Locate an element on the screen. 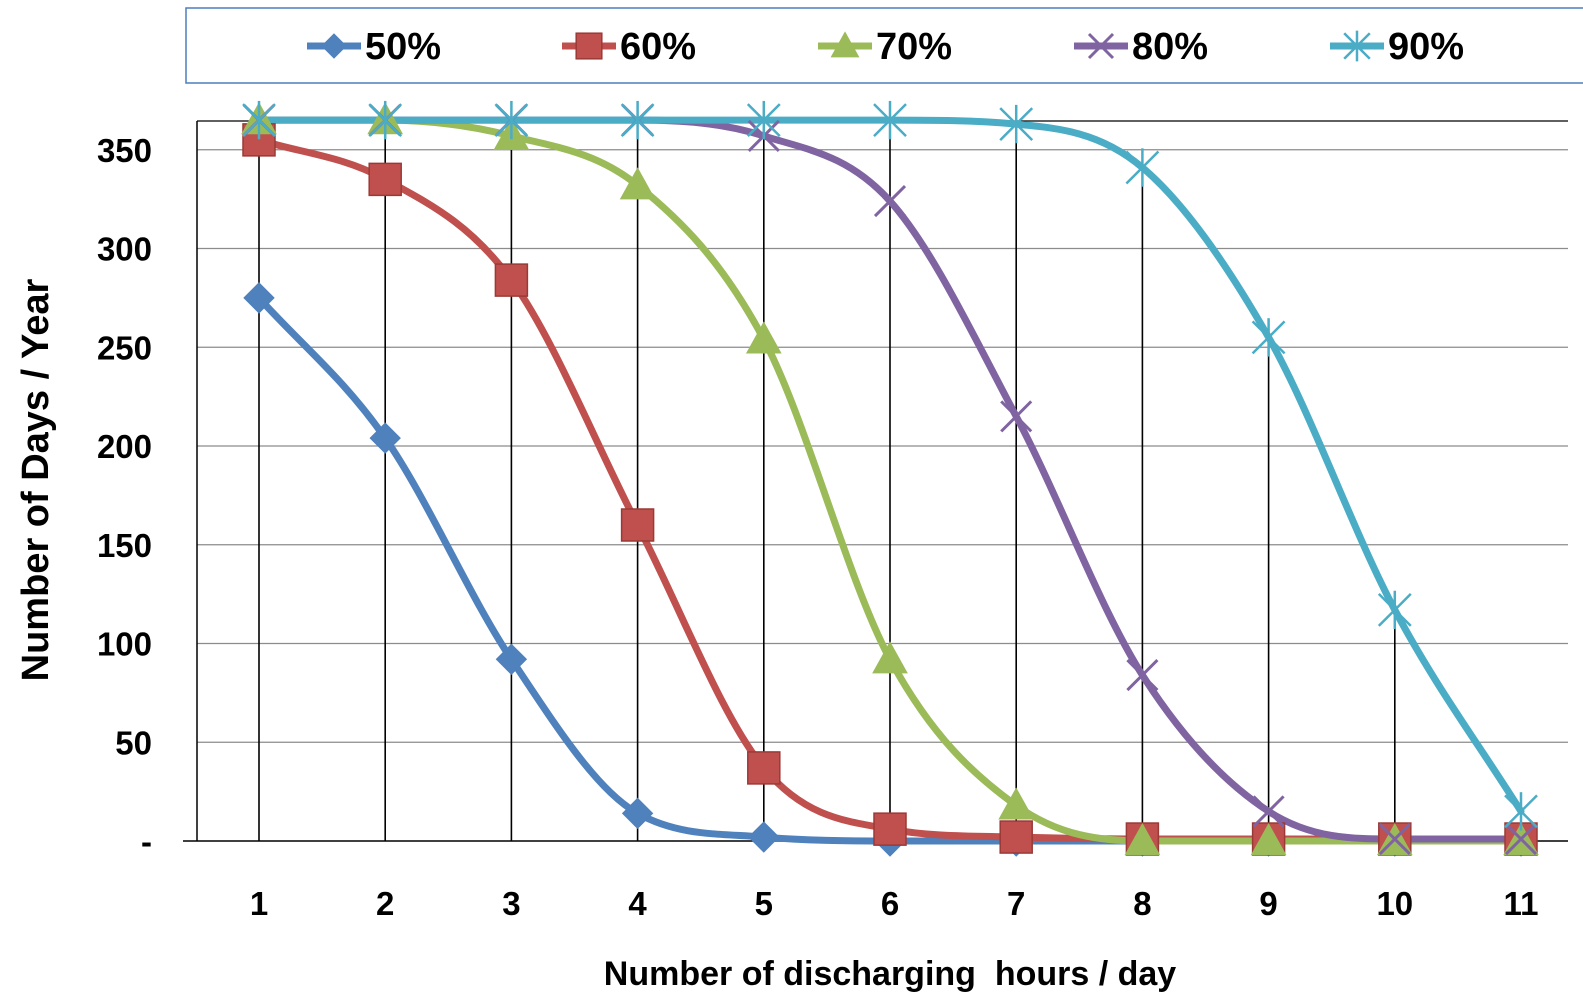 This screenshot has width=1583, height=1006. legend-marker-stroke is located at coordinates (1101, 46).